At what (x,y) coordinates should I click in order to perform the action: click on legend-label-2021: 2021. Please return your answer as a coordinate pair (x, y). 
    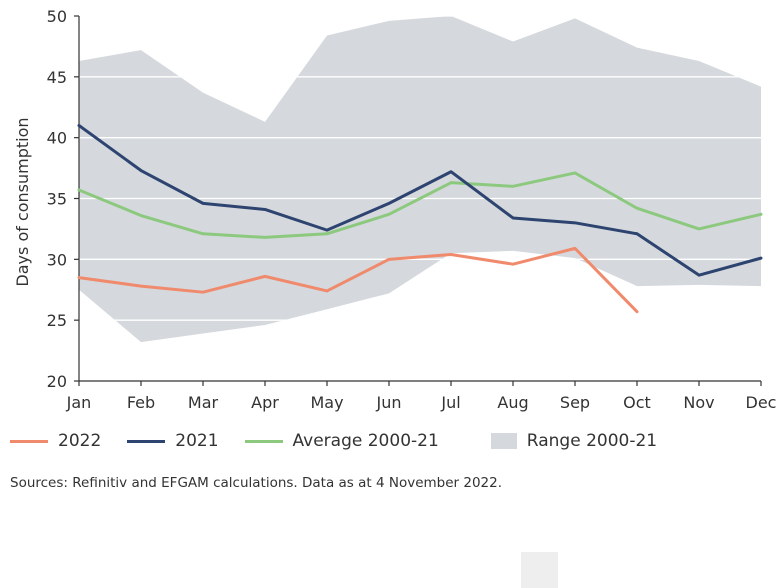
    Looking at the image, I should click on (197, 441).